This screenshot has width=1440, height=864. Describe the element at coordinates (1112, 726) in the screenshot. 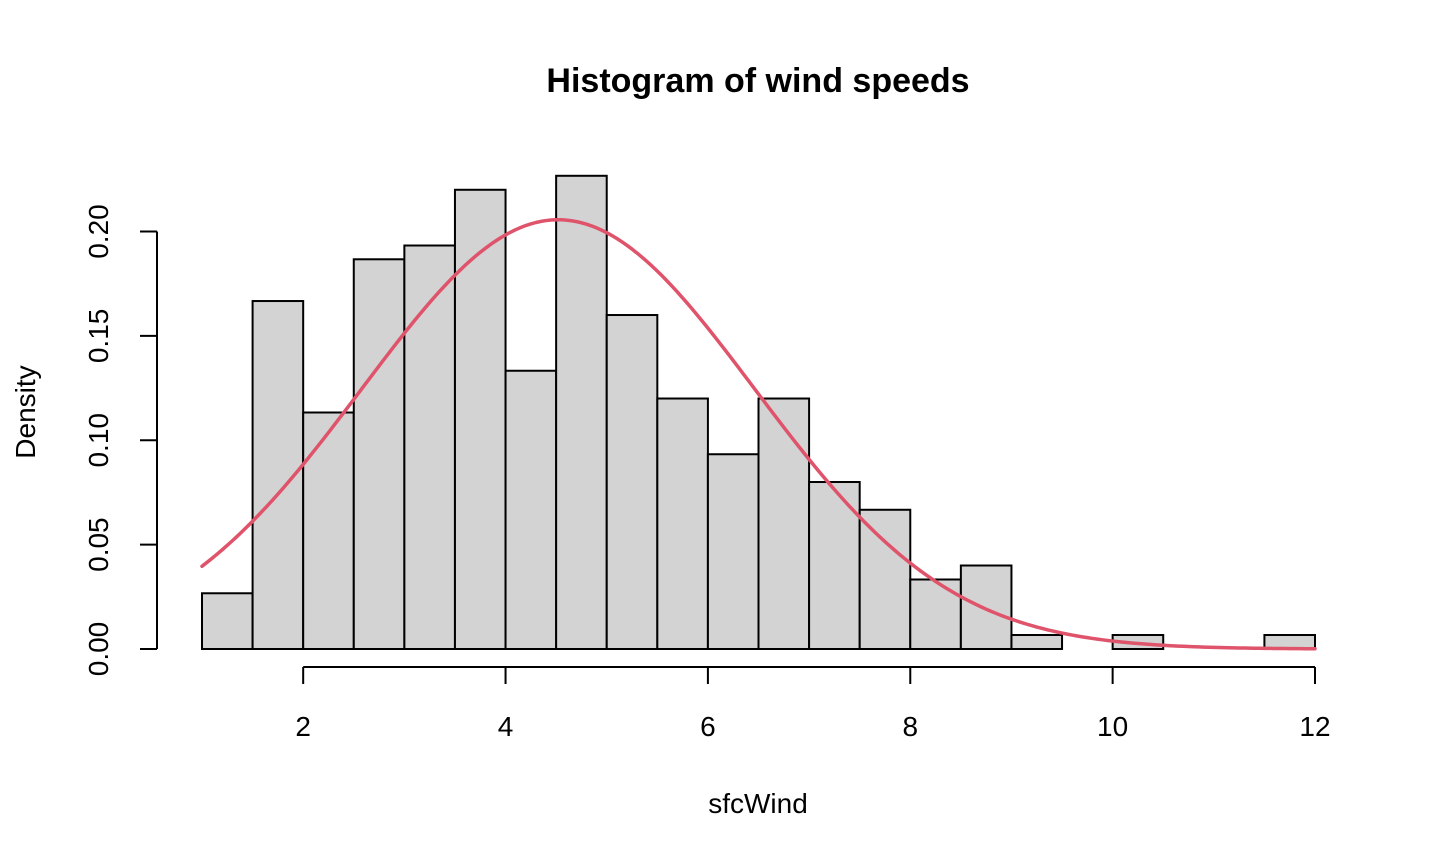

I see `x-tick-label: 10` at that location.